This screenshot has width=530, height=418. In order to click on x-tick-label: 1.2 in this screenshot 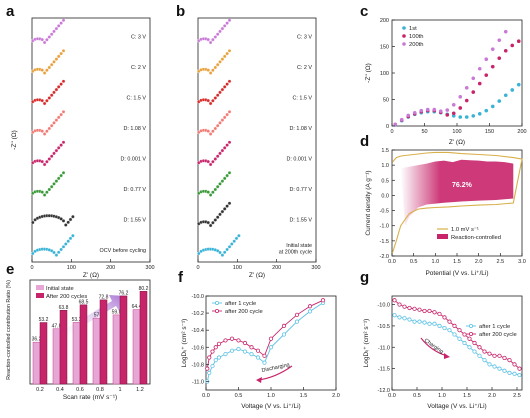, I will do `click(140, 390)`.